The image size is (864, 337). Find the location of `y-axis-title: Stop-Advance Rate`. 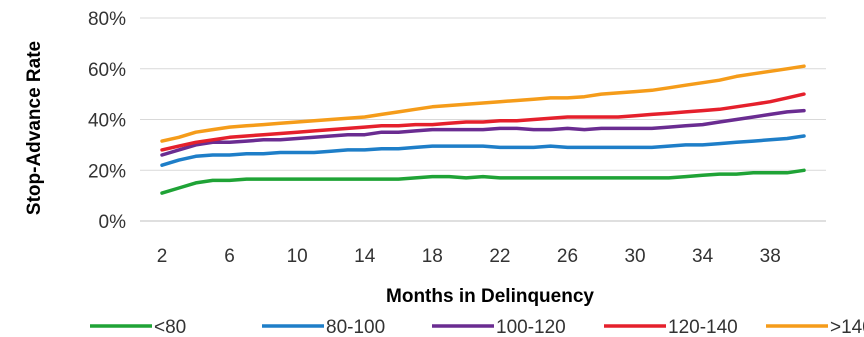

y-axis-title: Stop-Advance Rate is located at coordinates (34, 128).